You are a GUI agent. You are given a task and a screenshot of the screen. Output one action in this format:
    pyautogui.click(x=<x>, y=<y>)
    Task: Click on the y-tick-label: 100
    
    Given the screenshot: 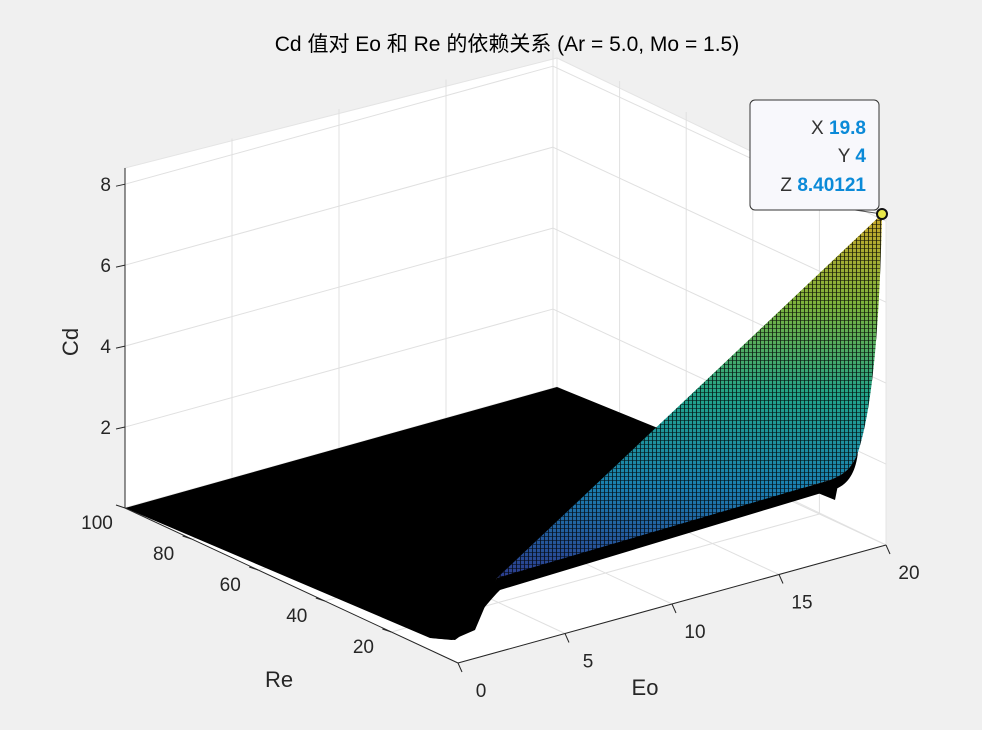 What is the action you would take?
    pyautogui.click(x=97, y=523)
    